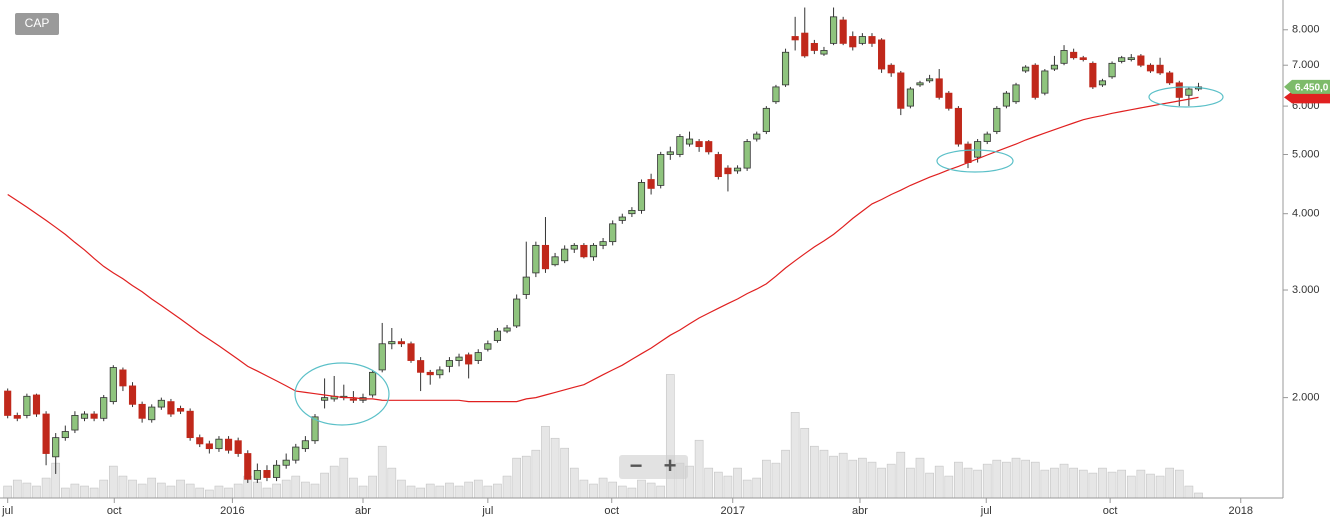  What do you see at coordinates (732, 511) in the screenshot?
I see `x-tick-label: 2017` at bounding box center [732, 511].